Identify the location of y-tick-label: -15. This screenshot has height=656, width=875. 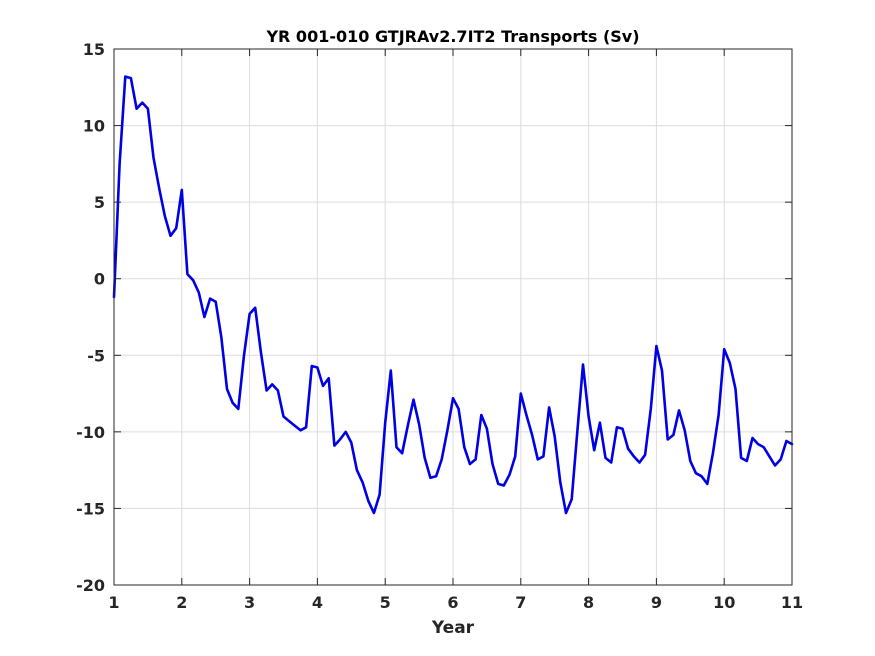
(90, 508).